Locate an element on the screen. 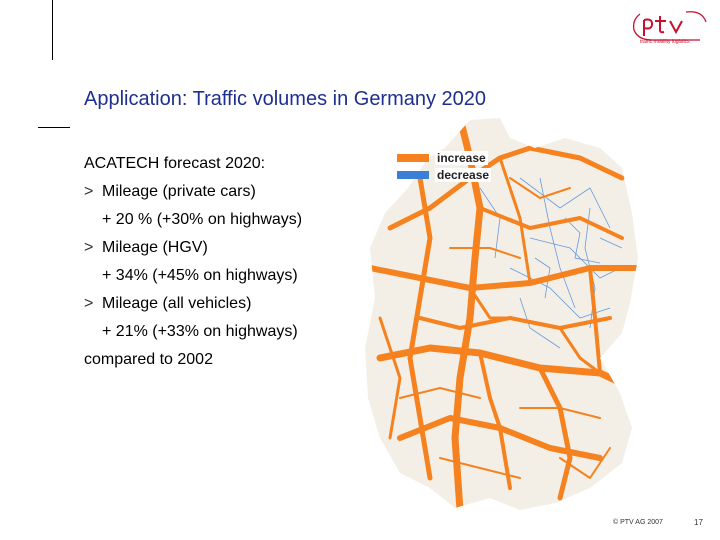 The image size is (720, 540). map-legend: increase decrease is located at coordinates (444, 166).